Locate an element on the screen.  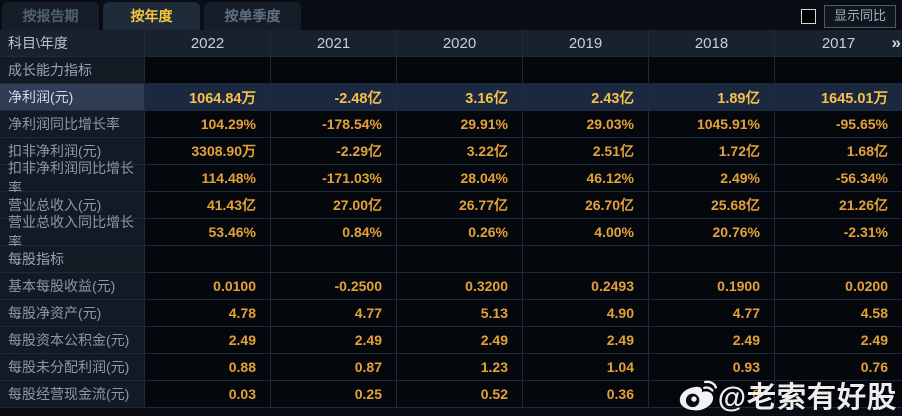
value-cell: 0.03 is located at coordinates (208, 394).